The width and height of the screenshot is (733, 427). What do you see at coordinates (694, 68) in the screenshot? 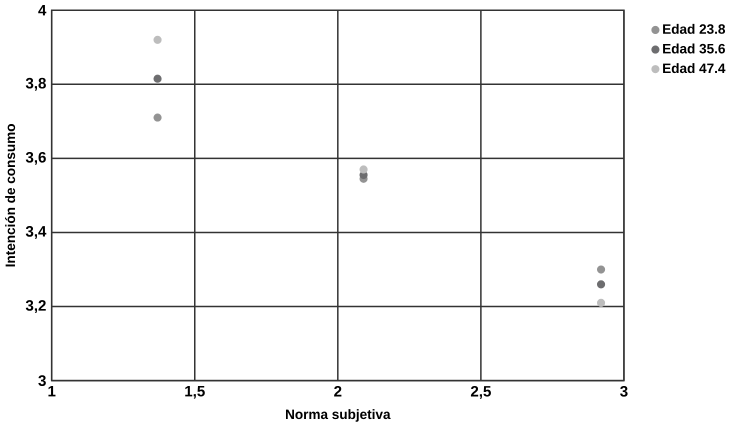
I see `legend-label: Edad 47.4` at bounding box center [694, 68].